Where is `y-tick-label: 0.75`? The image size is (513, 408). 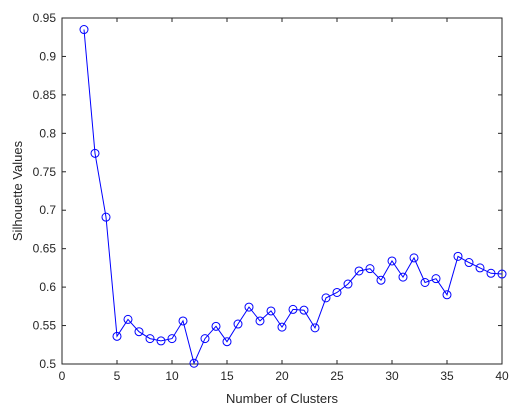 y-tick-label: 0.75 is located at coordinates (45, 172).